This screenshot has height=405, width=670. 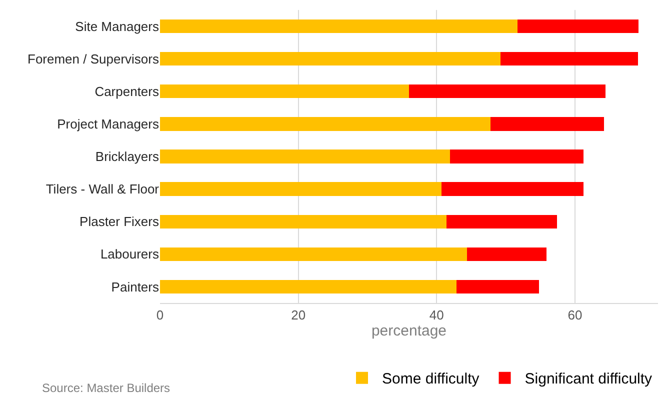 What do you see at coordinates (108, 124) in the screenshot?
I see `y-tick-label: Project Managers` at bounding box center [108, 124].